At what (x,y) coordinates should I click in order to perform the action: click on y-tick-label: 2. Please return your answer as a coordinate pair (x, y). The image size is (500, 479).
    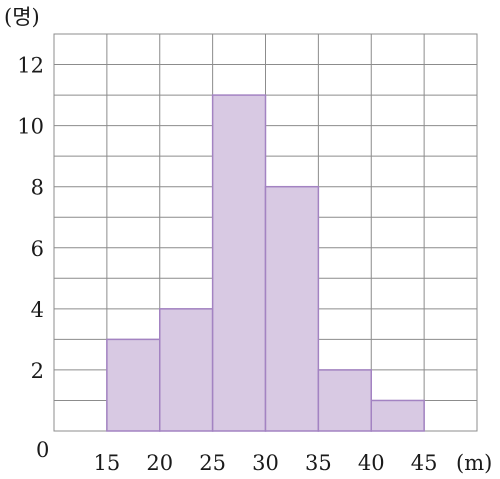
    Looking at the image, I should click on (37, 371).